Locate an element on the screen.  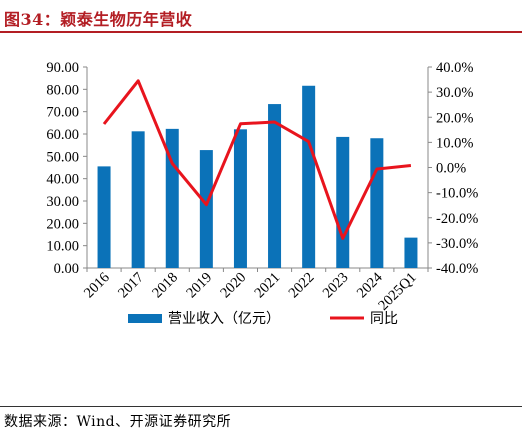
left-tick-label: 0.00 is located at coordinates (66, 269).